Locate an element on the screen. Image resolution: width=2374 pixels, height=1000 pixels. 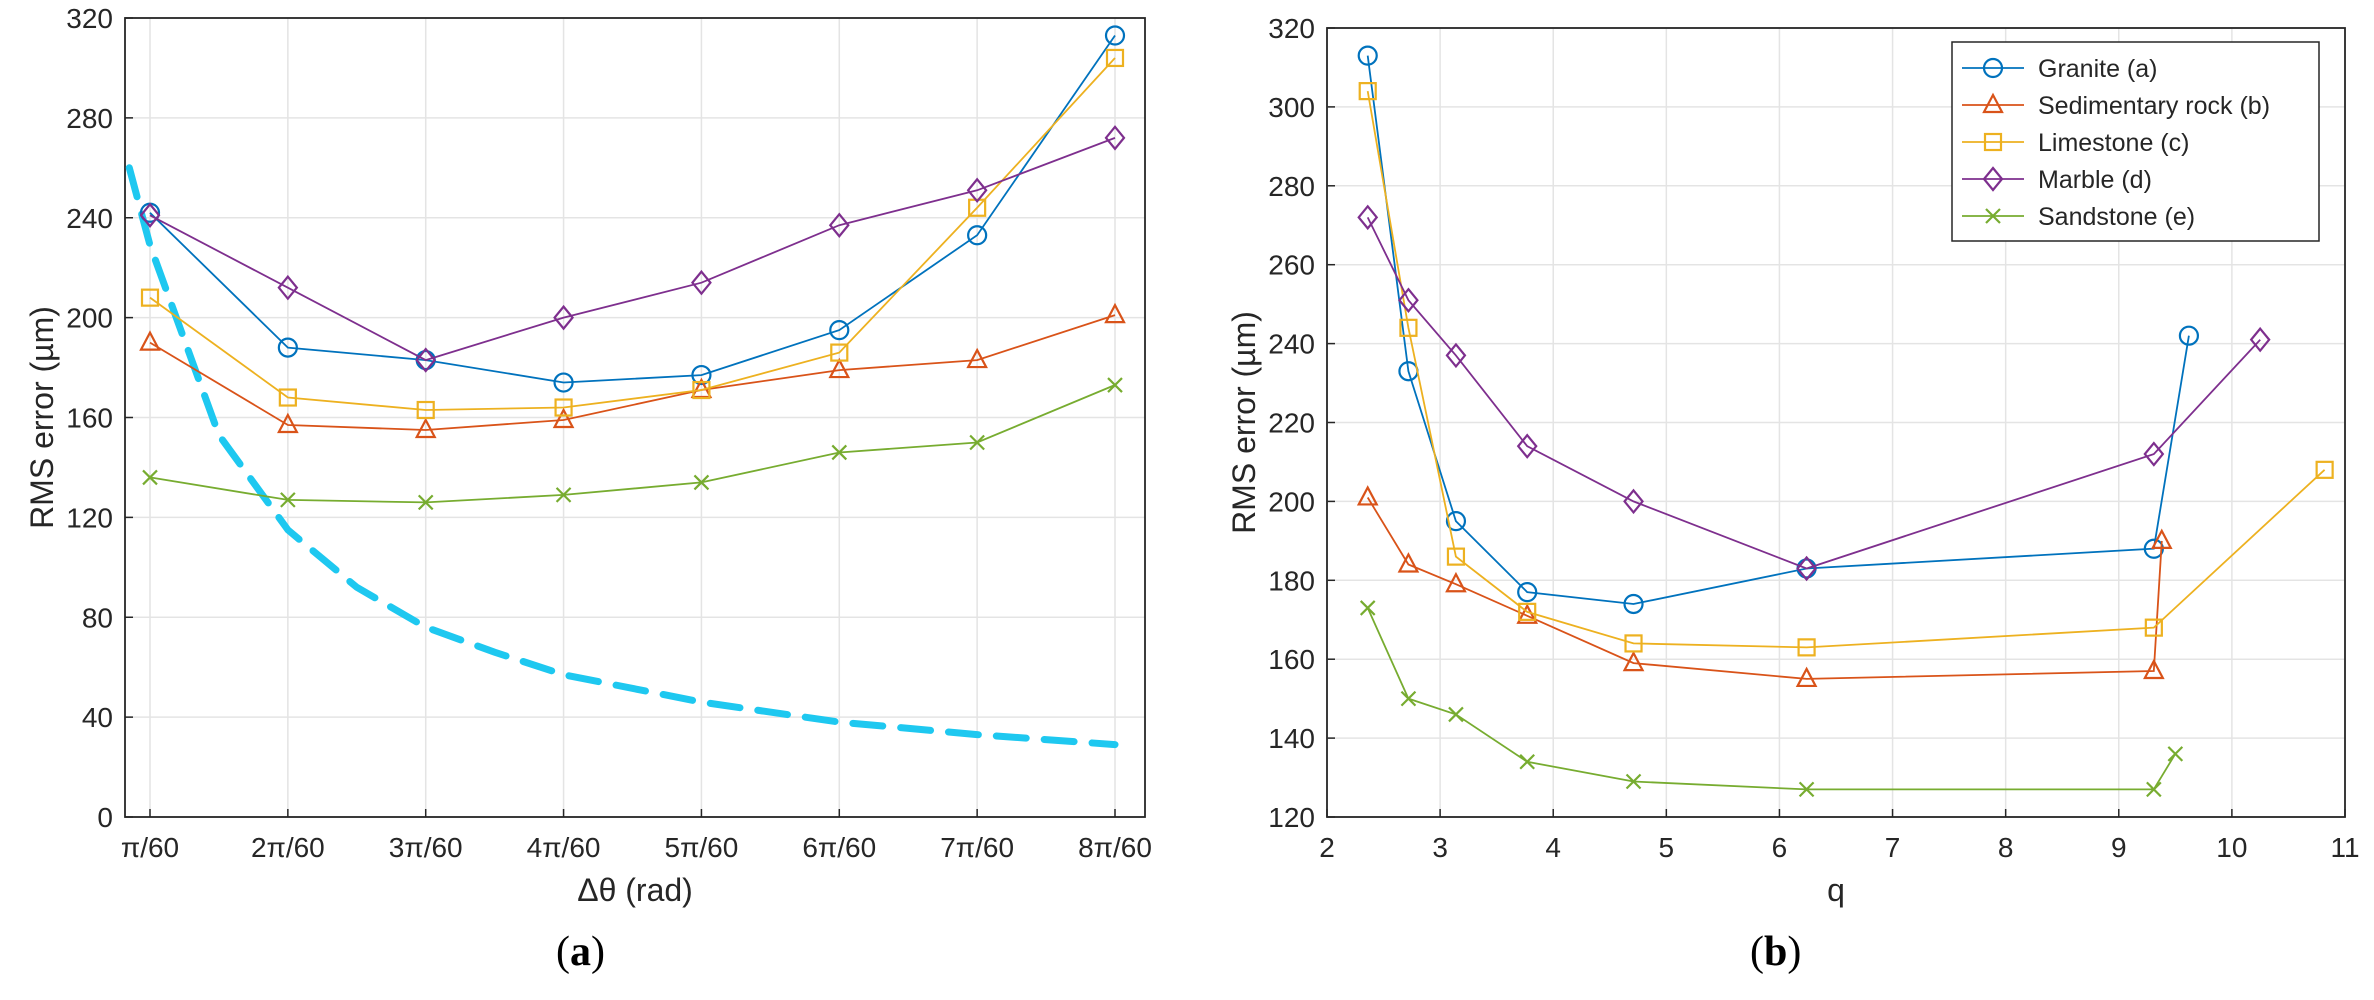
y-tick-label: 320 is located at coordinates (1291, 28).